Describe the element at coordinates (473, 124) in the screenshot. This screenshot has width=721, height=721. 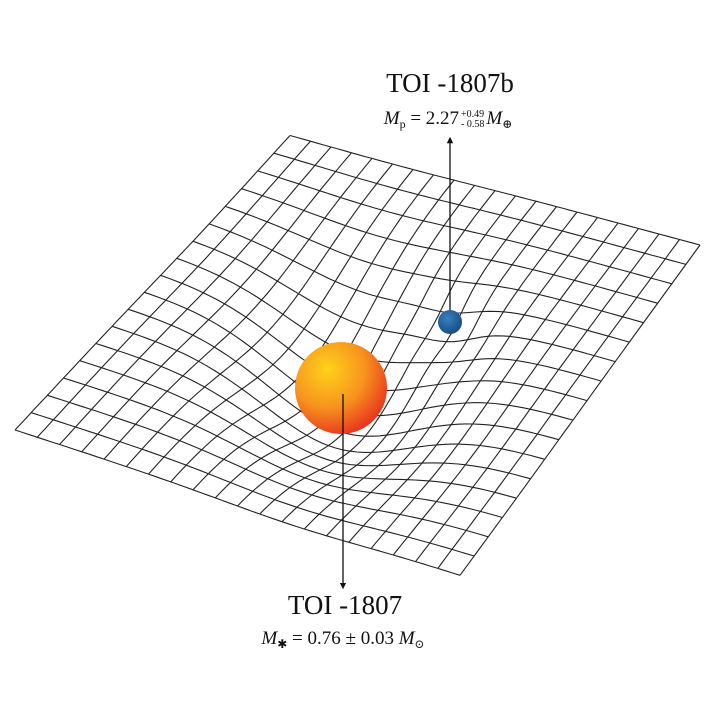
I see `lower-error: - 0.58` at that location.